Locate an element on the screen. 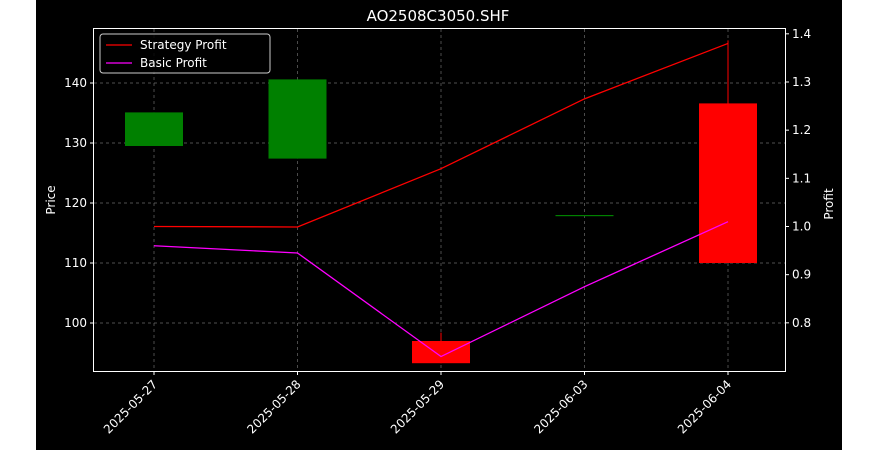 This screenshot has width=878, height=455. y2-tick-label: 1.4 is located at coordinates (801, 34).